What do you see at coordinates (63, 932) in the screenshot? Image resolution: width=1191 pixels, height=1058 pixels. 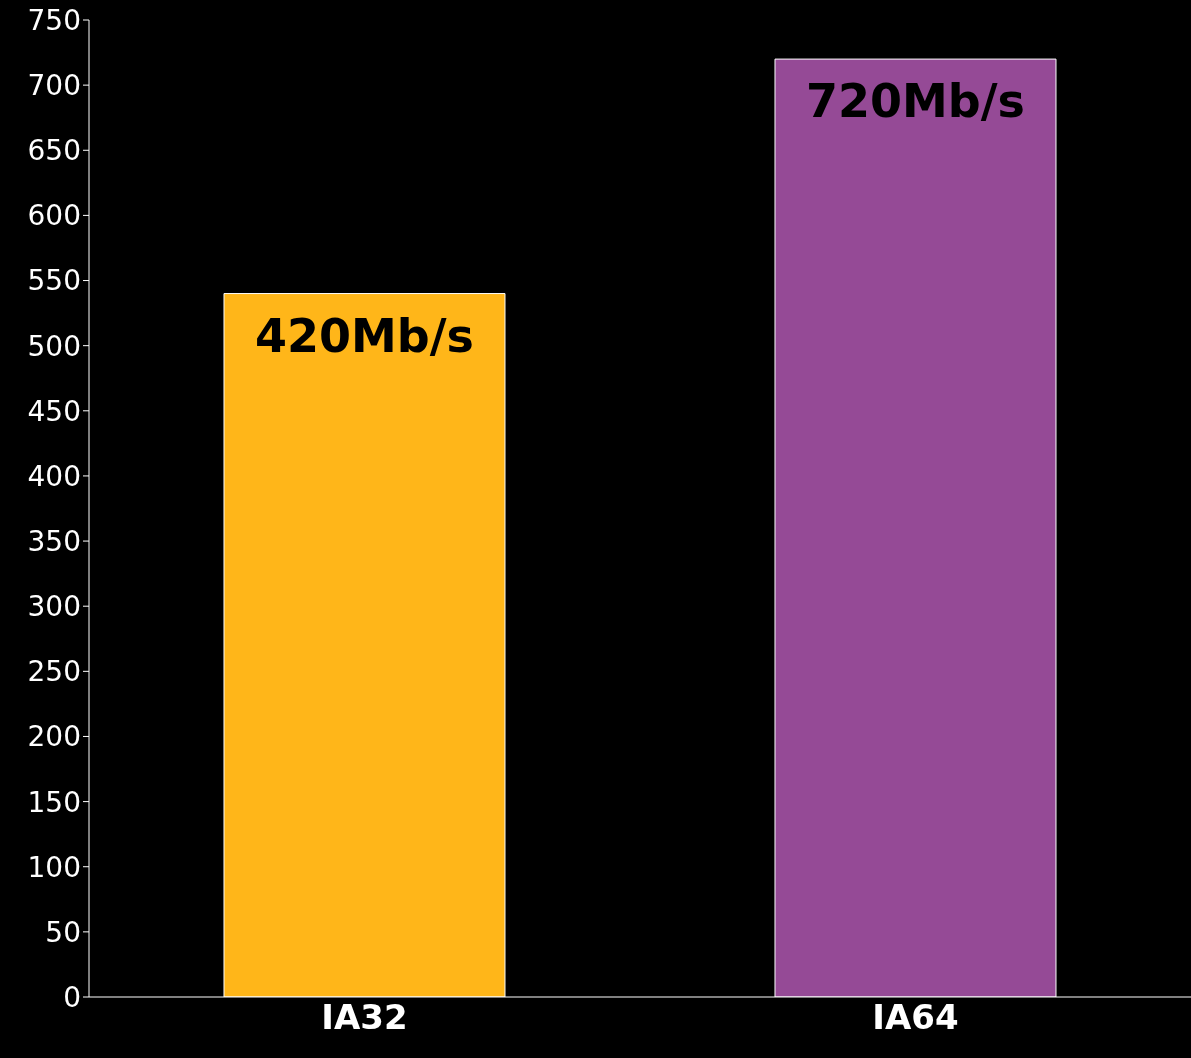 I see `y-tick-label: 50` at bounding box center [63, 932].